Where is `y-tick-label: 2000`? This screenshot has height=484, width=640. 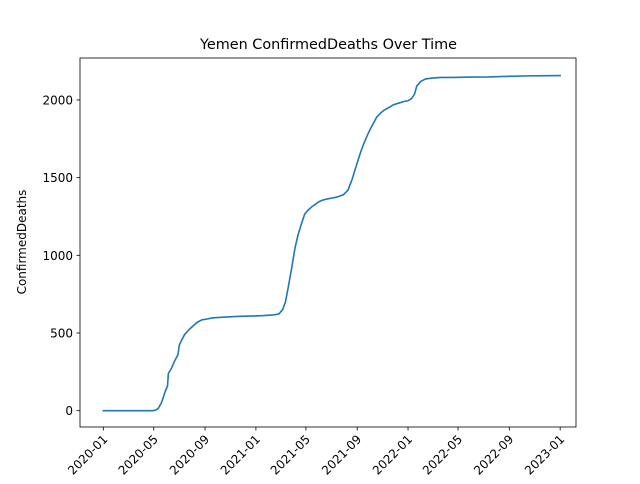
y-tick-label: 2000 is located at coordinates (57, 100).